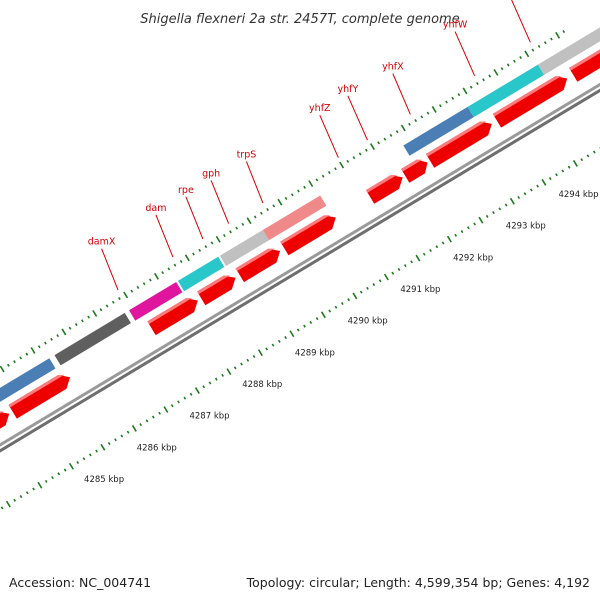 The width and height of the screenshot is (600, 600). Describe the element at coordinates (329, 136) in the screenshot. I see `gene-leader-yhfZ` at that location.